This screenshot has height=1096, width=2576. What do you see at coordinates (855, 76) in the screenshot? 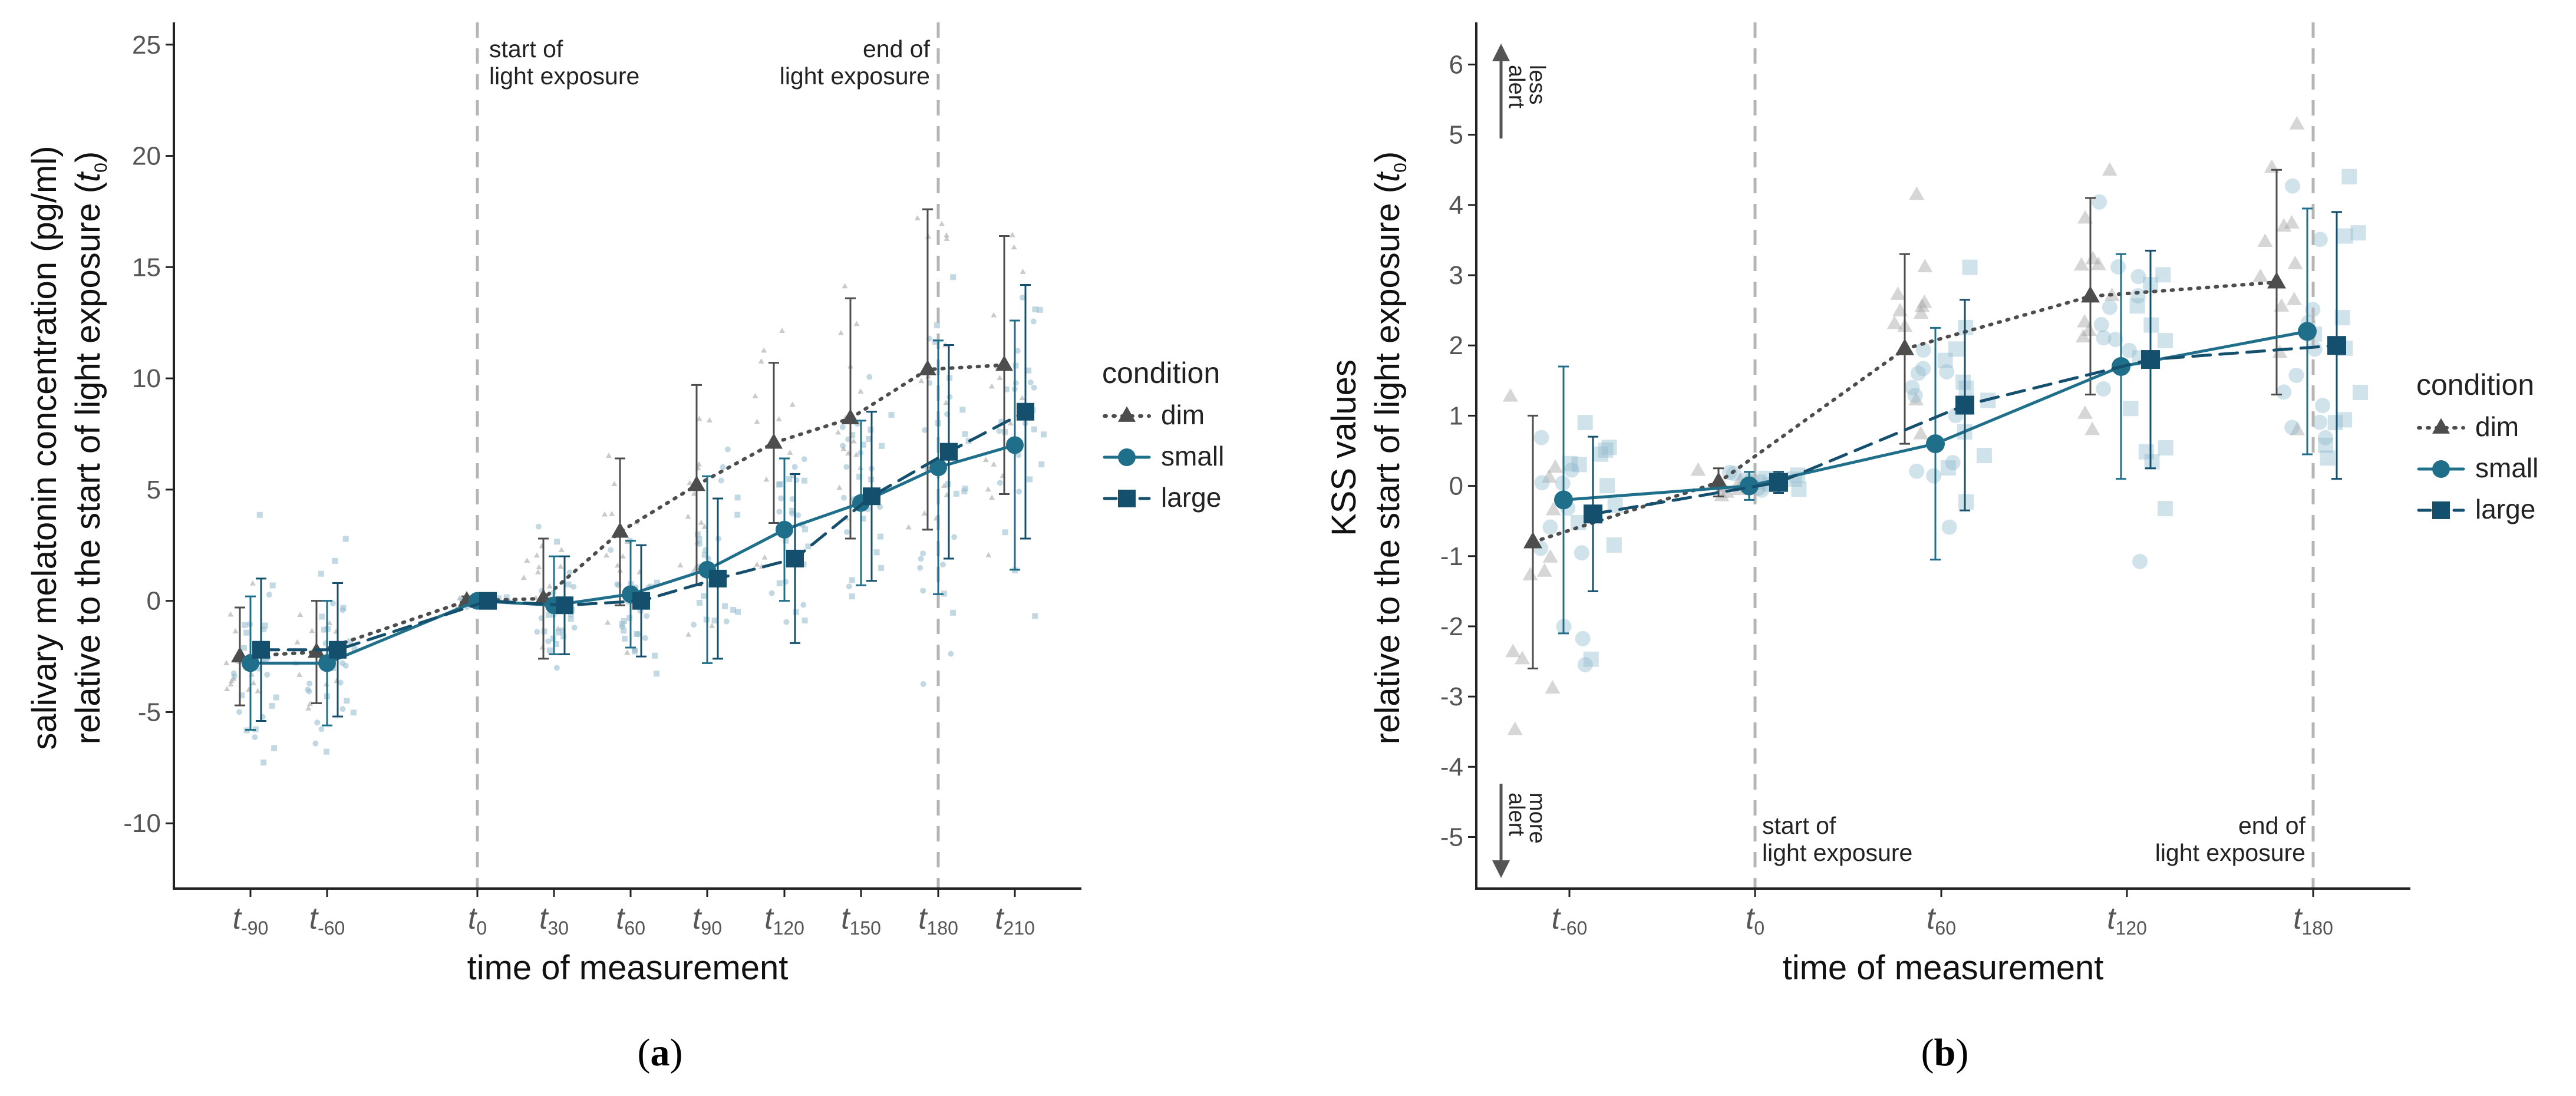
I see `annotation-end-a-2: light exposure` at bounding box center [855, 76].